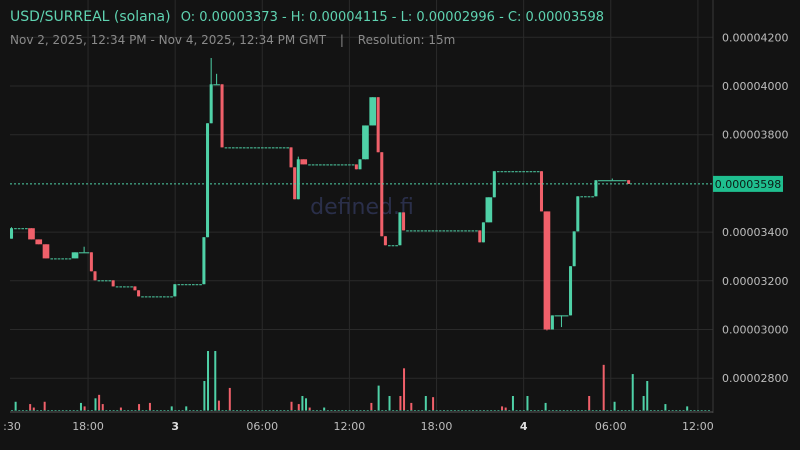  Describe the element at coordinates (88, 426) in the screenshot. I see `x-tick-label: 18:00` at that location.